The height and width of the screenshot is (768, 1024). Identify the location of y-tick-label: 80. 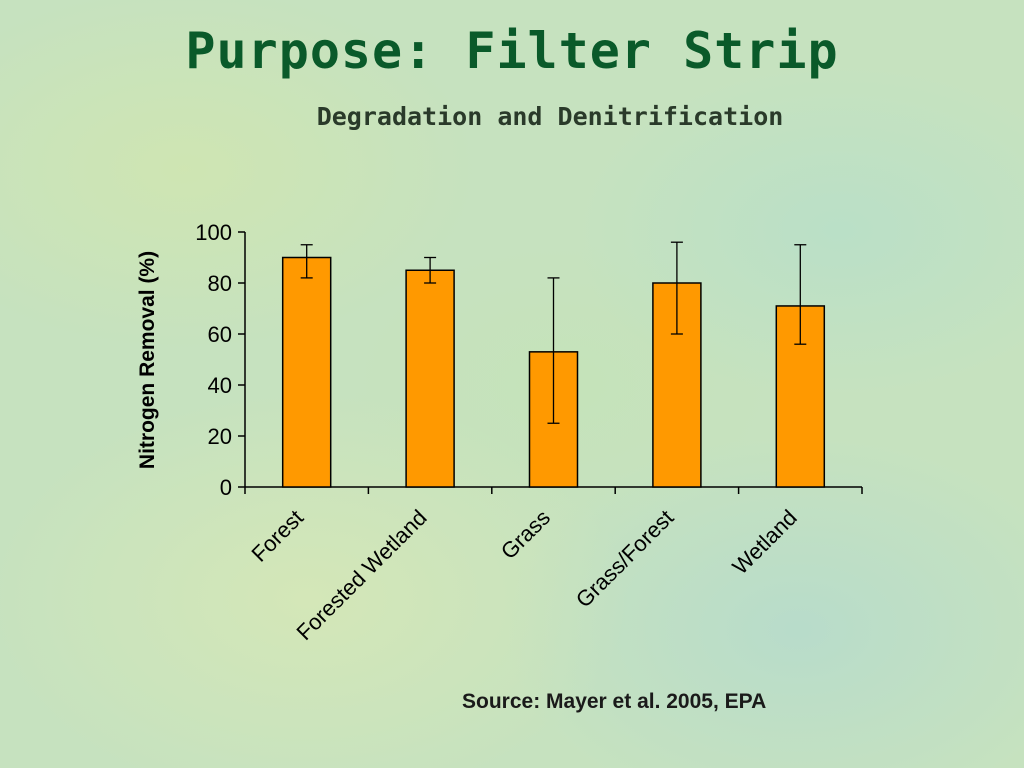
(220, 283).